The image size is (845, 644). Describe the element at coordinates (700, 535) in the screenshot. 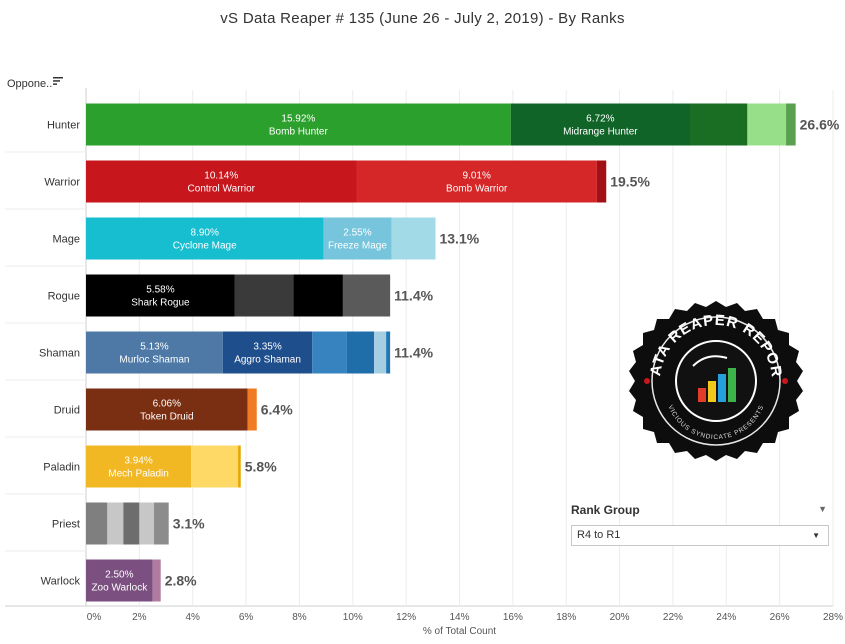

I see `rank-group-dropdown: R4 to R1 ▼` at that location.